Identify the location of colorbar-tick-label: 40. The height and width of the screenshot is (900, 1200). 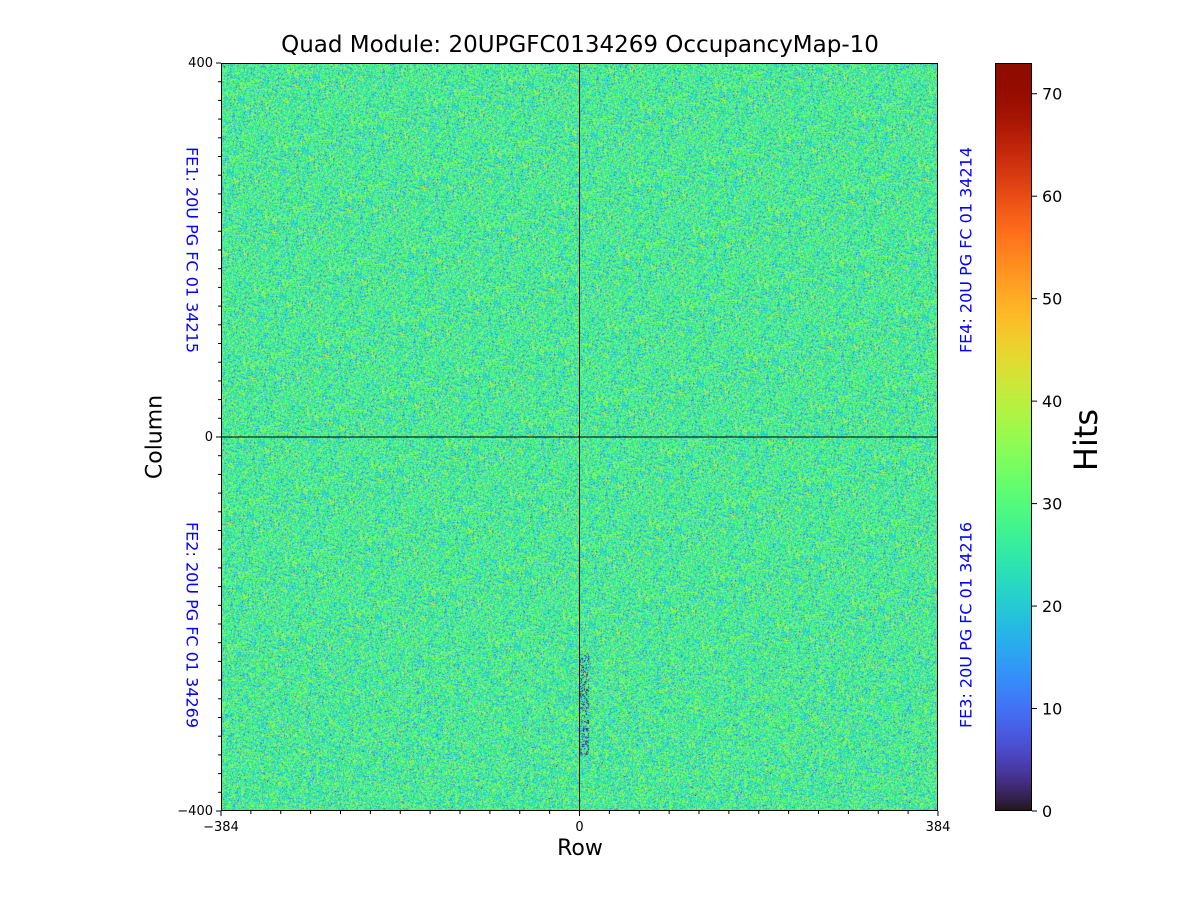
(1052, 401).